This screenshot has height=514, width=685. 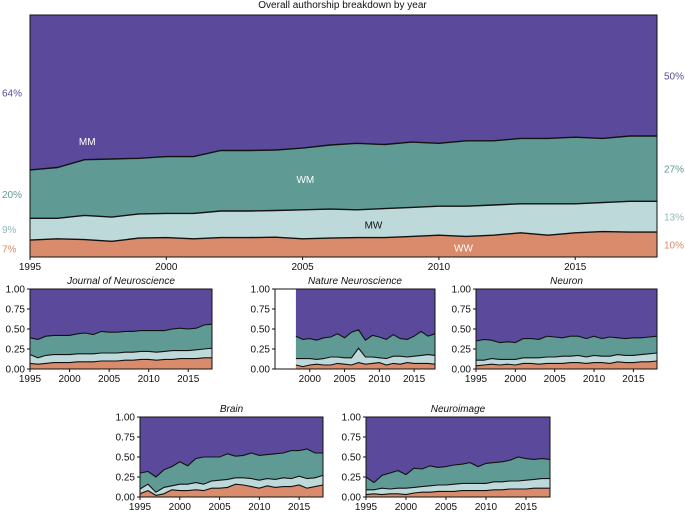 What do you see at coordinates (463, 249) in the screenshot?
I see `series-label-ww: WW` at bounding box center [463, 249].